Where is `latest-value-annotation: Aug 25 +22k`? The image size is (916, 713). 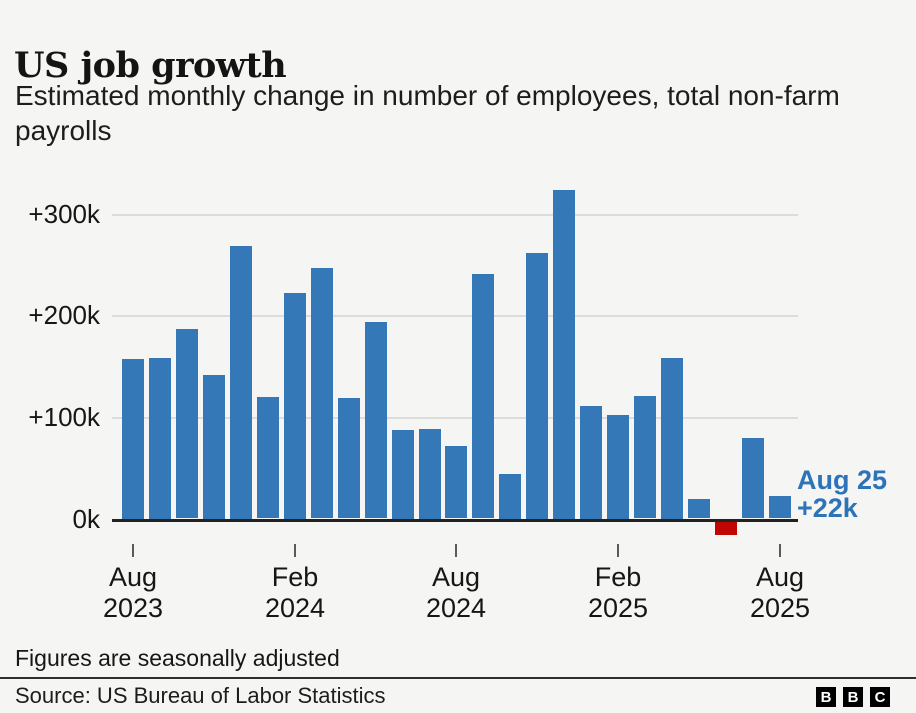 latest-value-annotation: Aug 25 +22k is located at coordinates (842, 494).